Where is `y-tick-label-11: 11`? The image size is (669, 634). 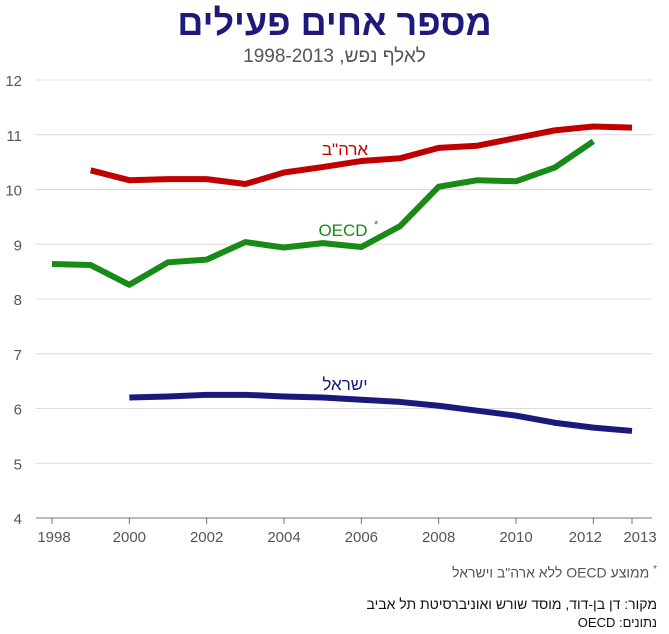 y-tick-label-11: 11 is located at coordinates (14, 136).